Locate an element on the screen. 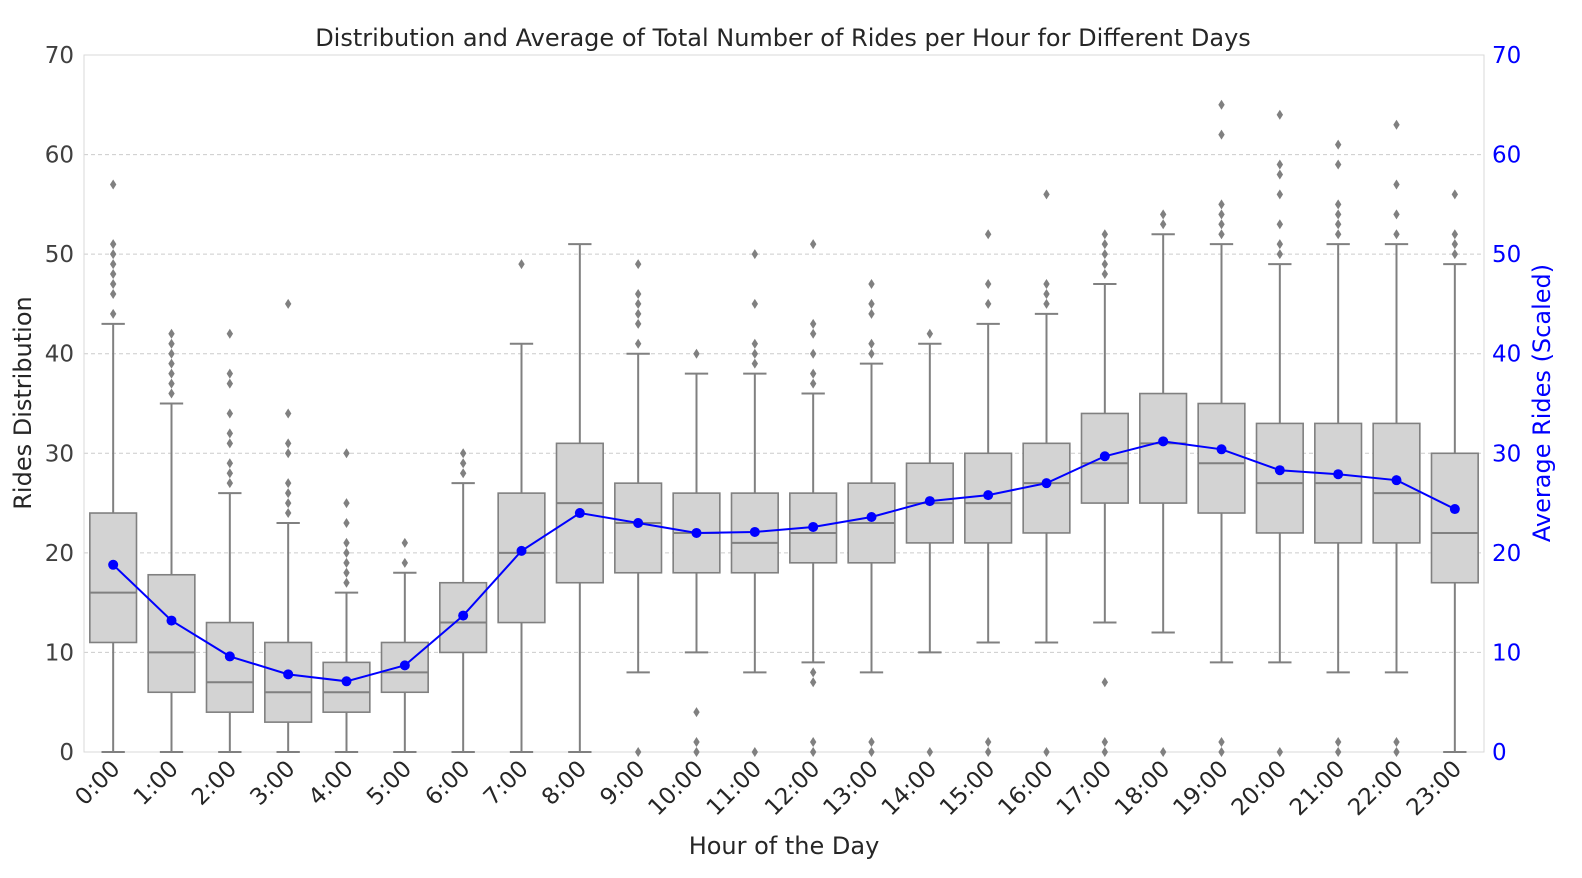 The image size is (1582, 878). right-y-ticks: 0 10 20 30 40 50 60 70 is located at coordinates (1506, 404).